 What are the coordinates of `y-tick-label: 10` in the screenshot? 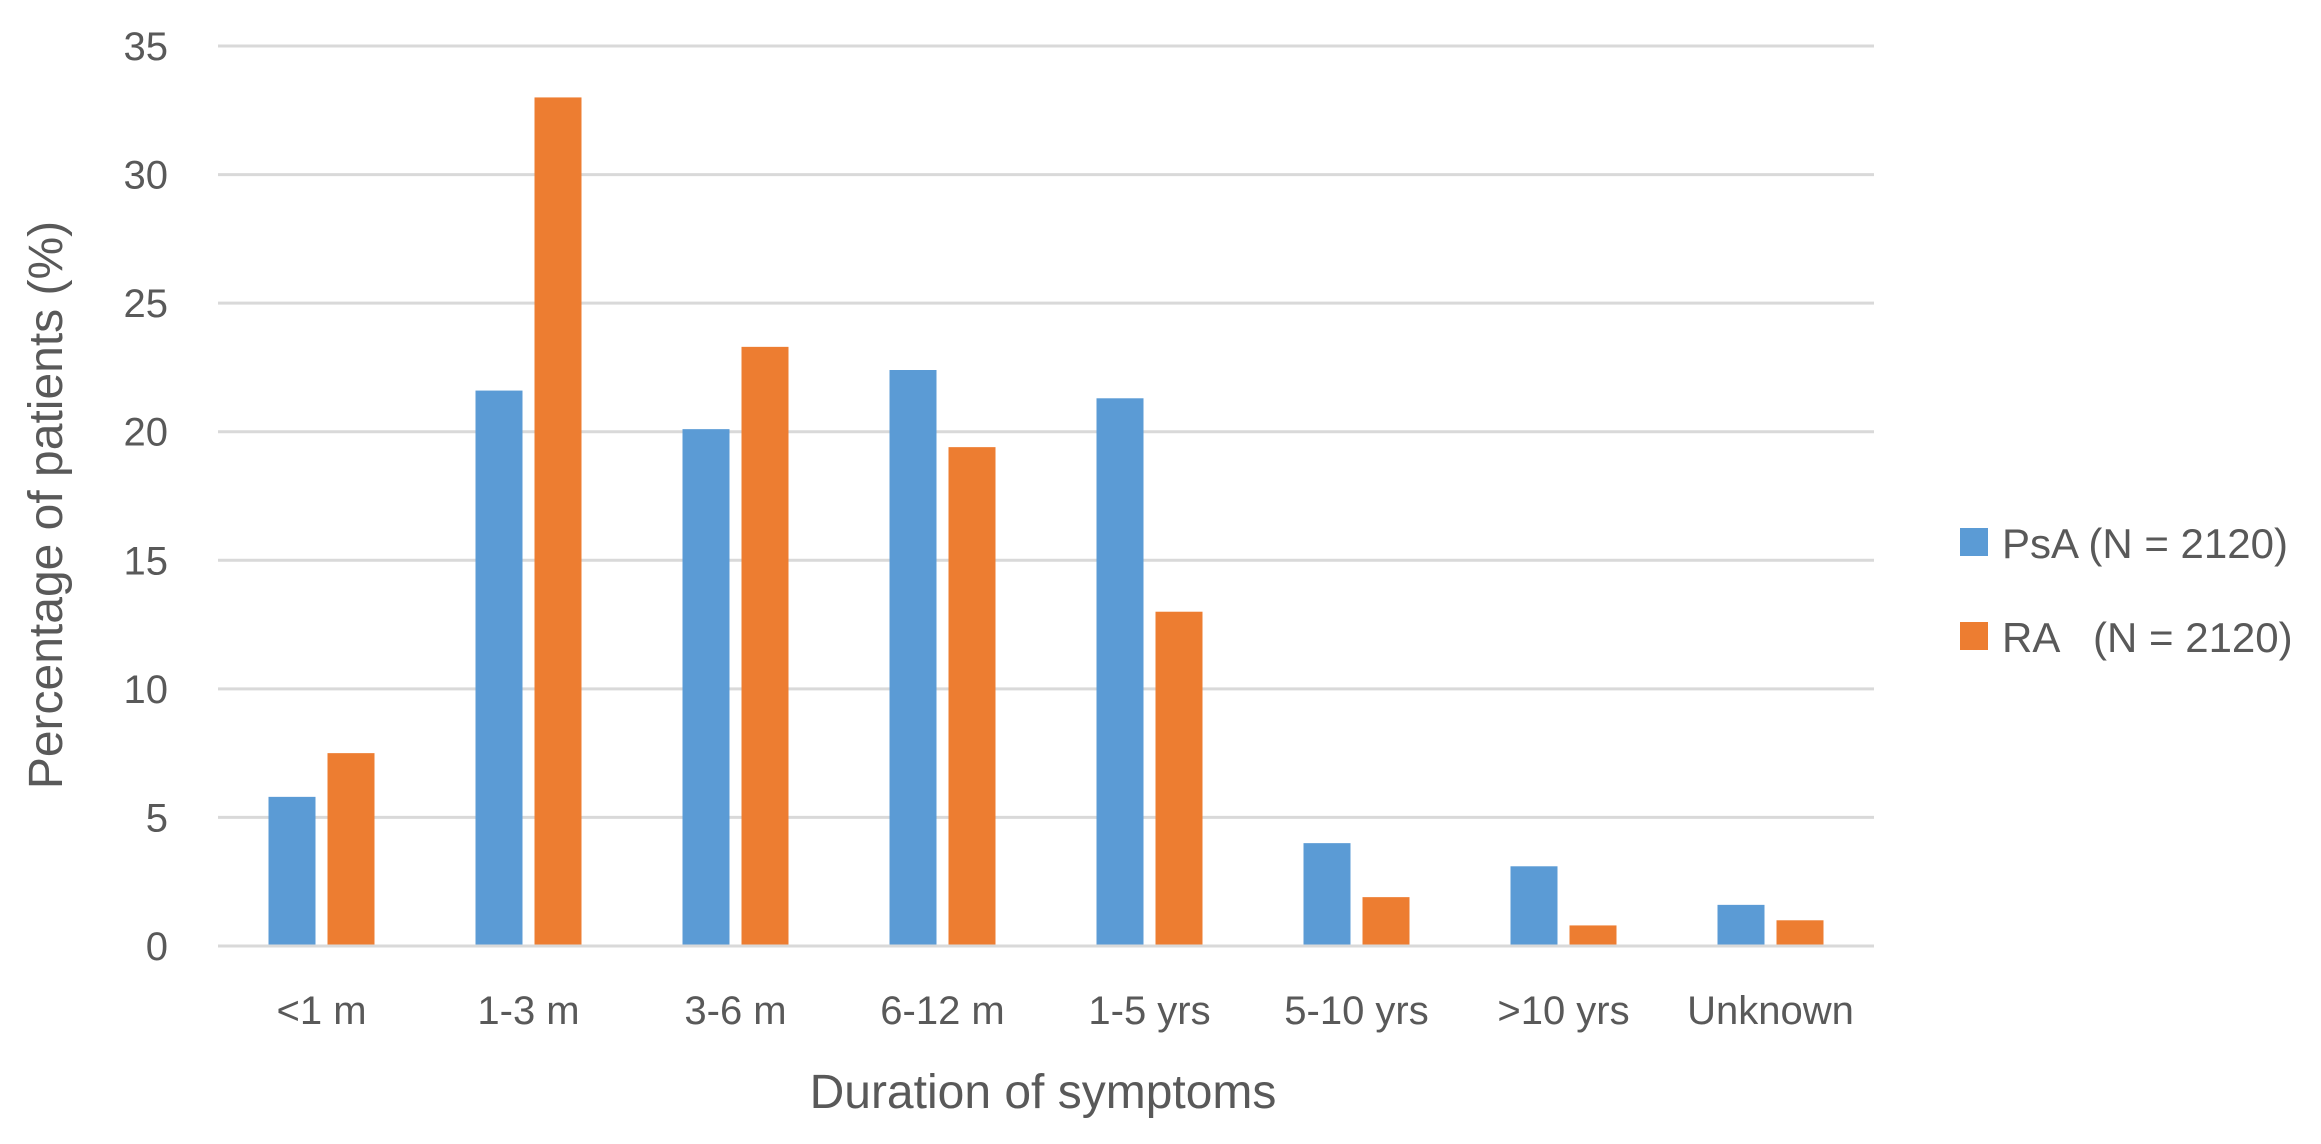 It's located at (146, 690).